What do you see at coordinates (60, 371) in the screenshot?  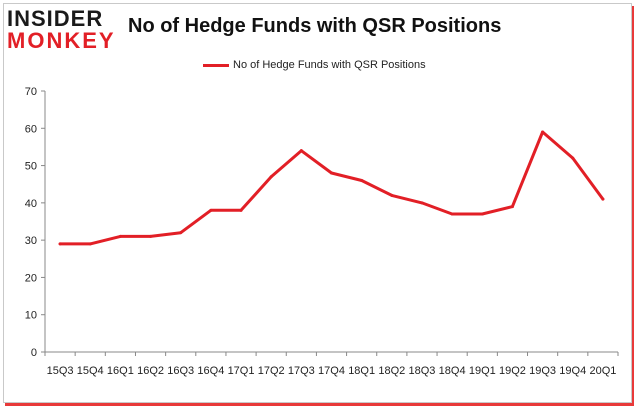 I see `x-tick-label: 15Q3` at bounding box center [60, 371].